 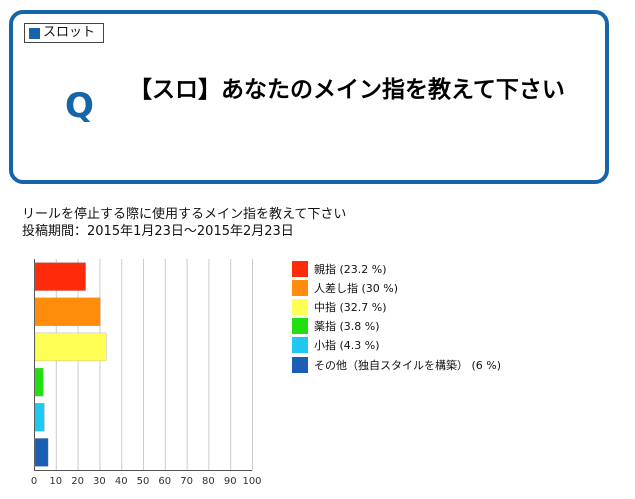 I want to click on x-tick-label: 0, so click(x=34, y=481).